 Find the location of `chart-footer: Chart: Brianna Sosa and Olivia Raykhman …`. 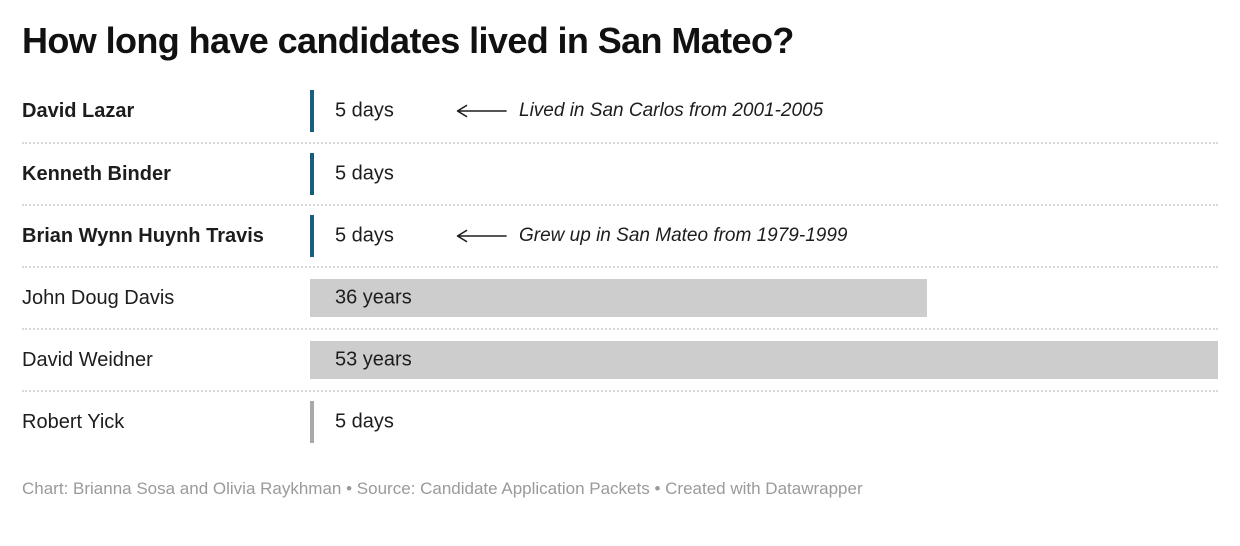

chart-footer: Chart: Brianna Sosa and Olivia Raykhman … is located at coordinates (442, 488).